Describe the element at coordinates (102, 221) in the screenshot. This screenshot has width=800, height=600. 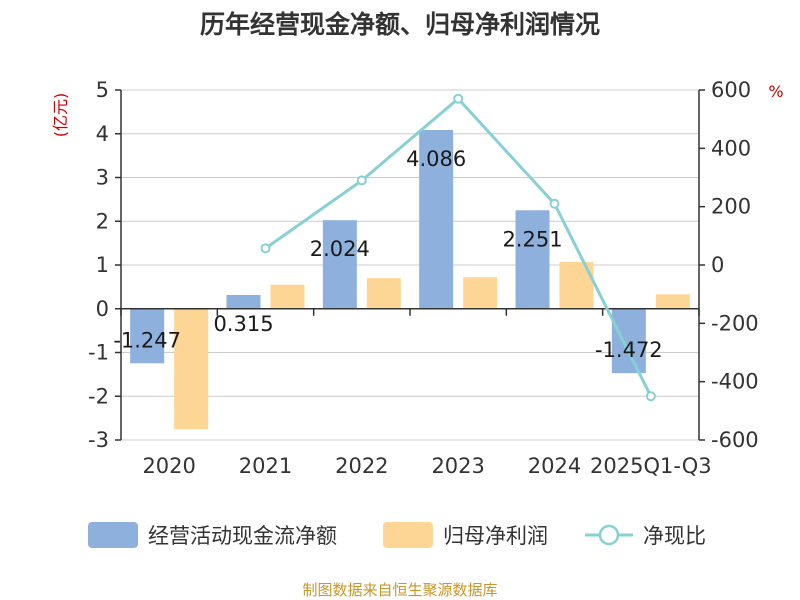
I see `left-tick-label: 2` at that location.